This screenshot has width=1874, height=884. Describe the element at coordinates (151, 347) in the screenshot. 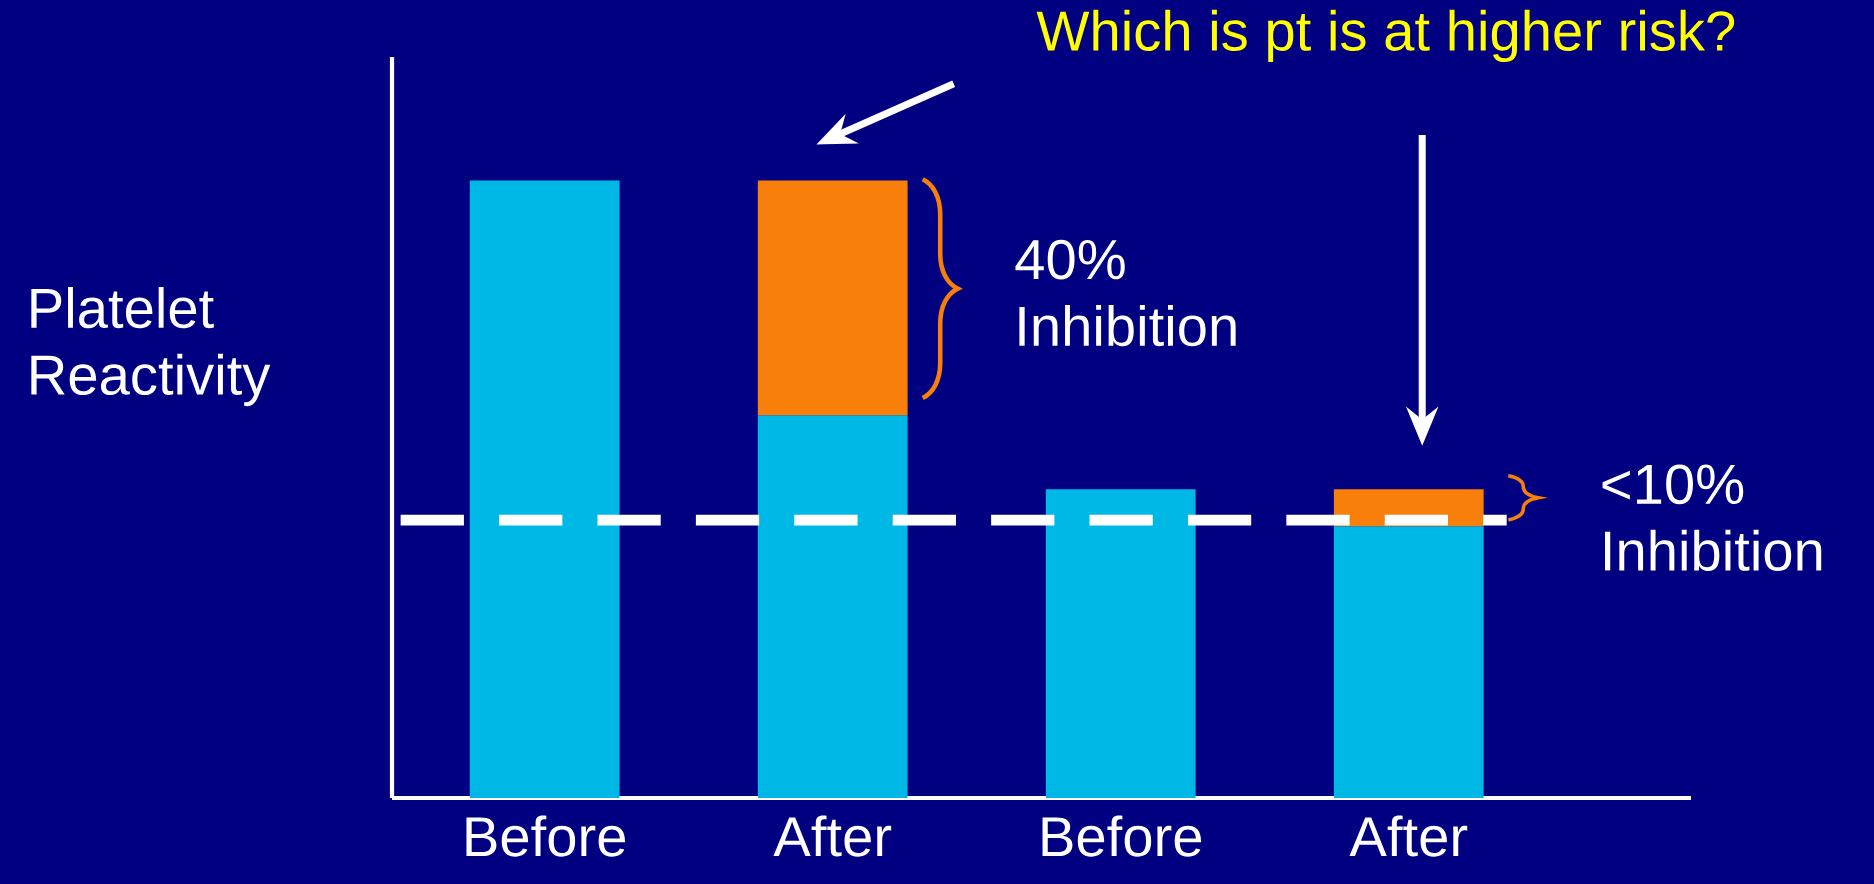

I see `y-axis-title: Platelet Reactivity` at that location.